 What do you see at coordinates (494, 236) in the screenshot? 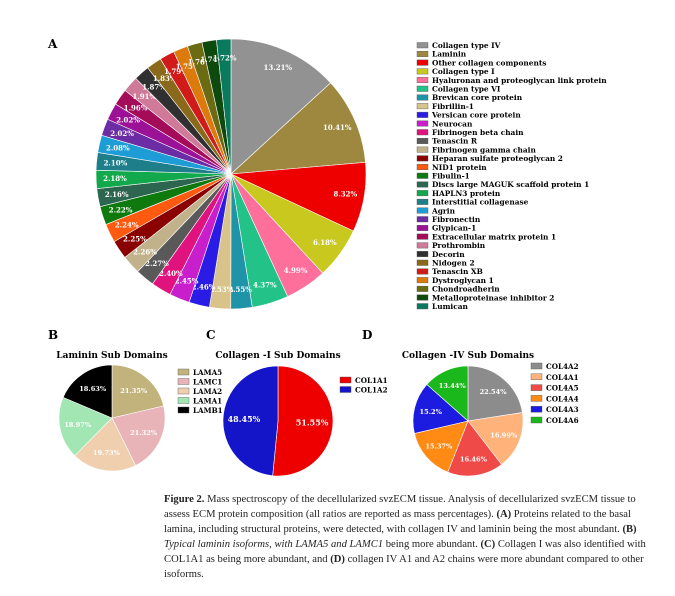
I see `chart-a-legend-label-22: Extracellular matrix protein 1` at bounding box center [494, 236].